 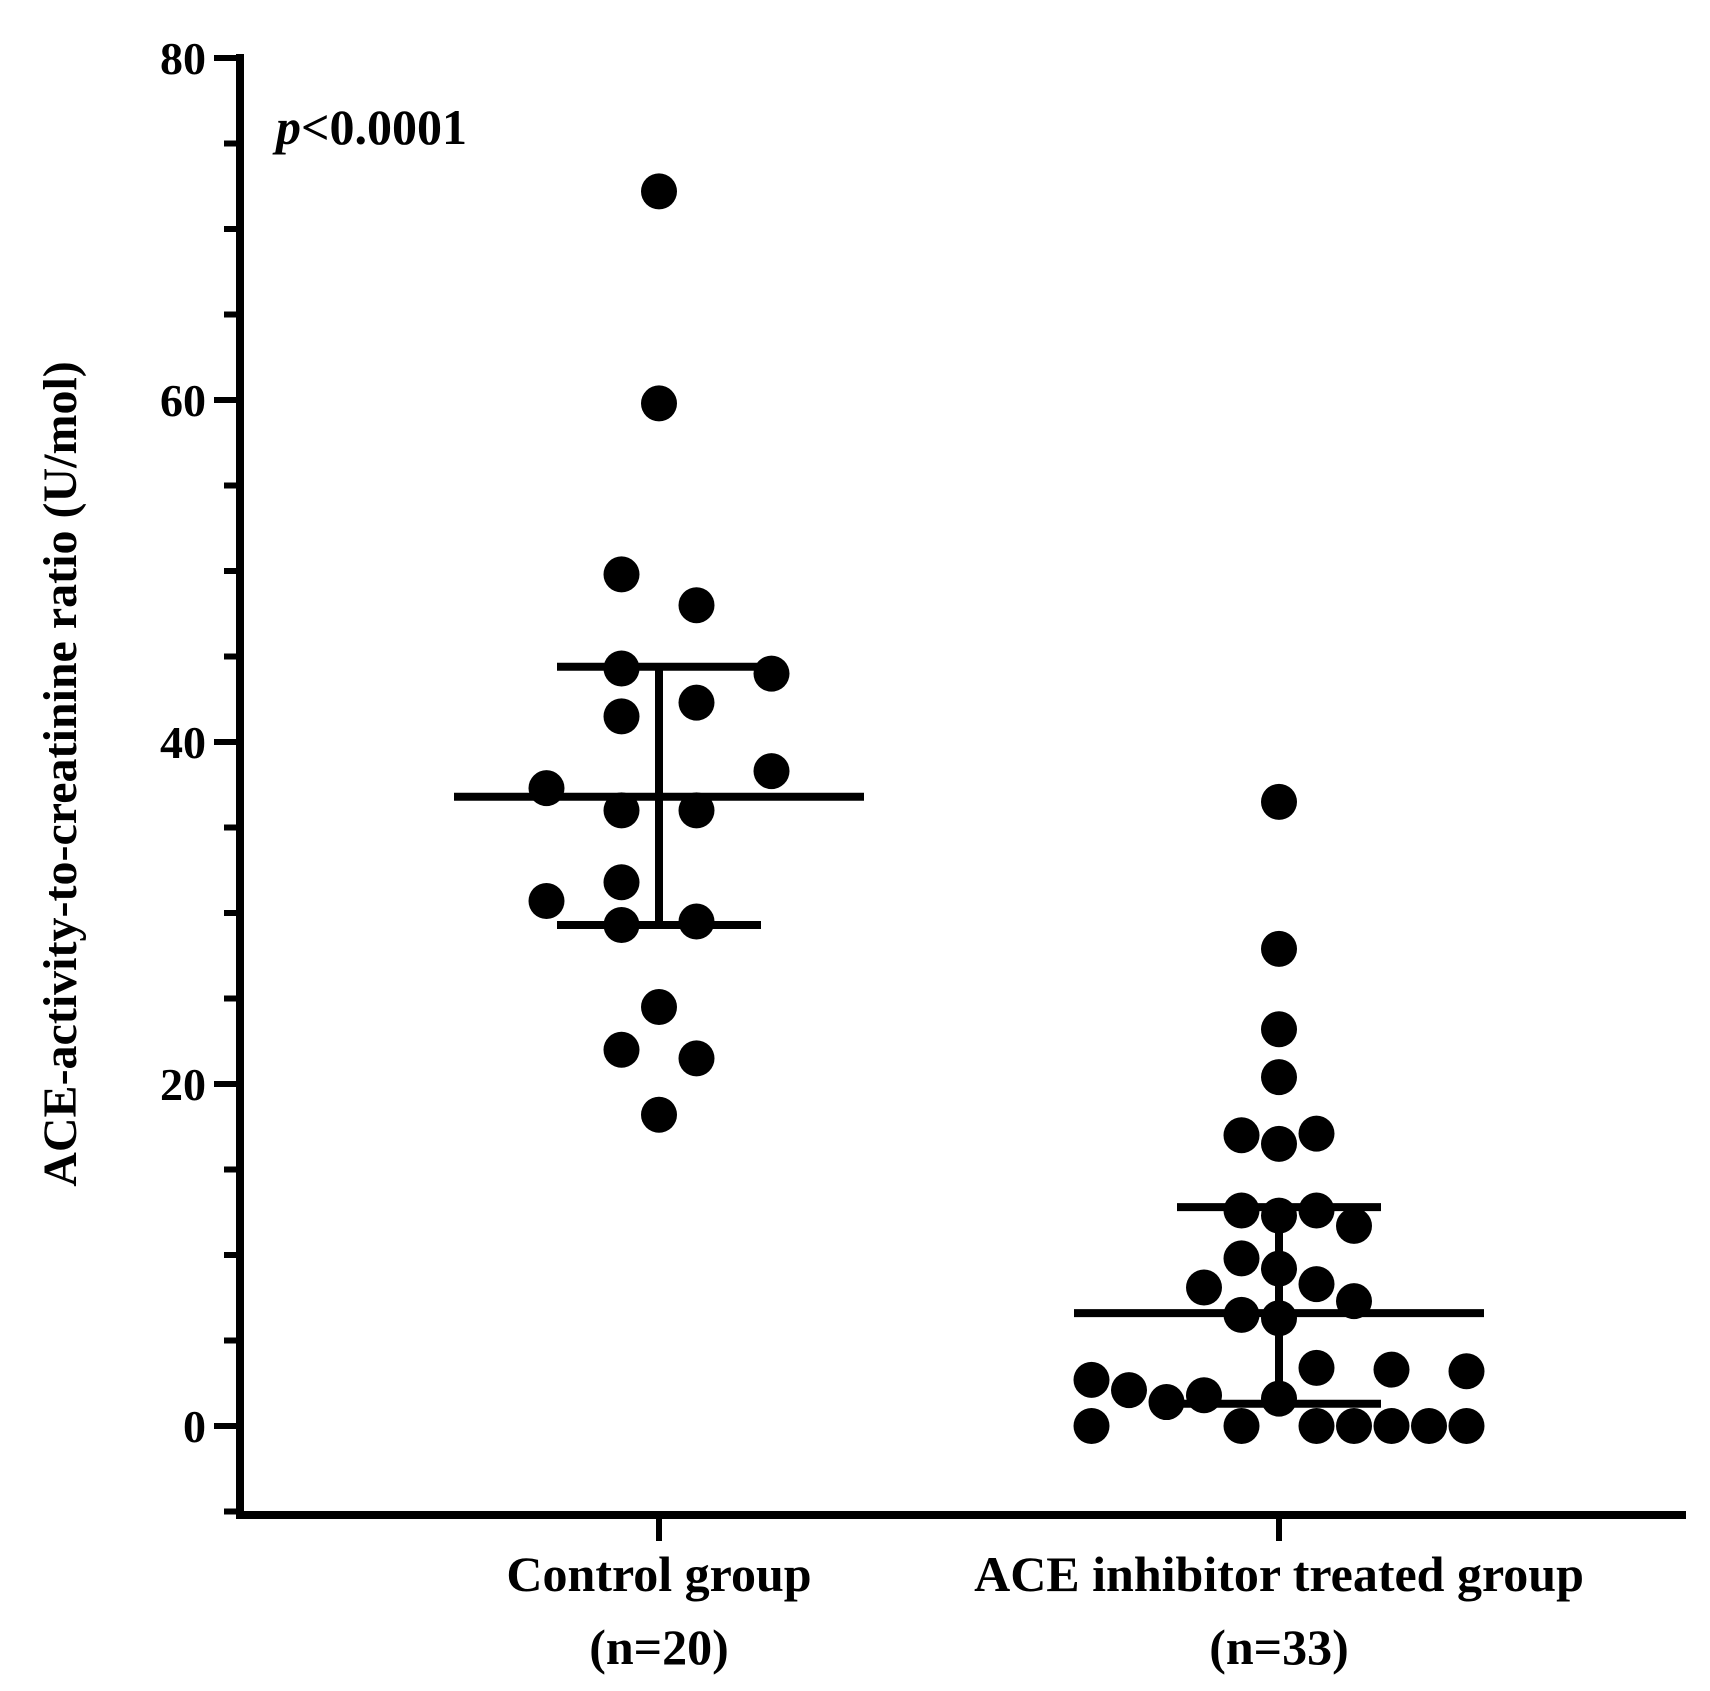 What do you see at coordinates (60, 774) in the screenshot?
I see `y-axis-title: ACE-activity-to-creatinine ratio (U/mol)` at bounding box center [60, 774].